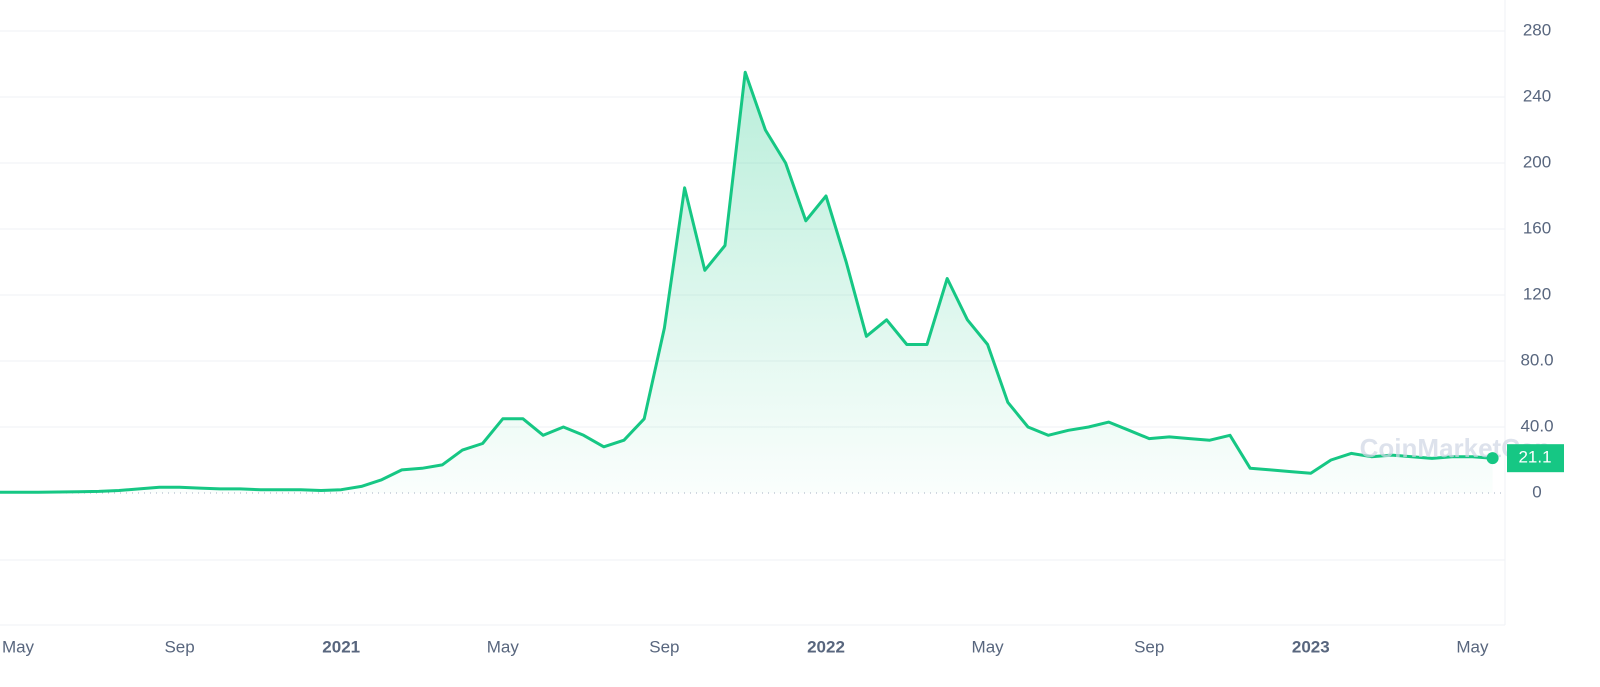  What do you see at coordinates (1311, 646) in the screenshot?
I see `x-tick-label: 2023` at bounding box center [1311, 646].